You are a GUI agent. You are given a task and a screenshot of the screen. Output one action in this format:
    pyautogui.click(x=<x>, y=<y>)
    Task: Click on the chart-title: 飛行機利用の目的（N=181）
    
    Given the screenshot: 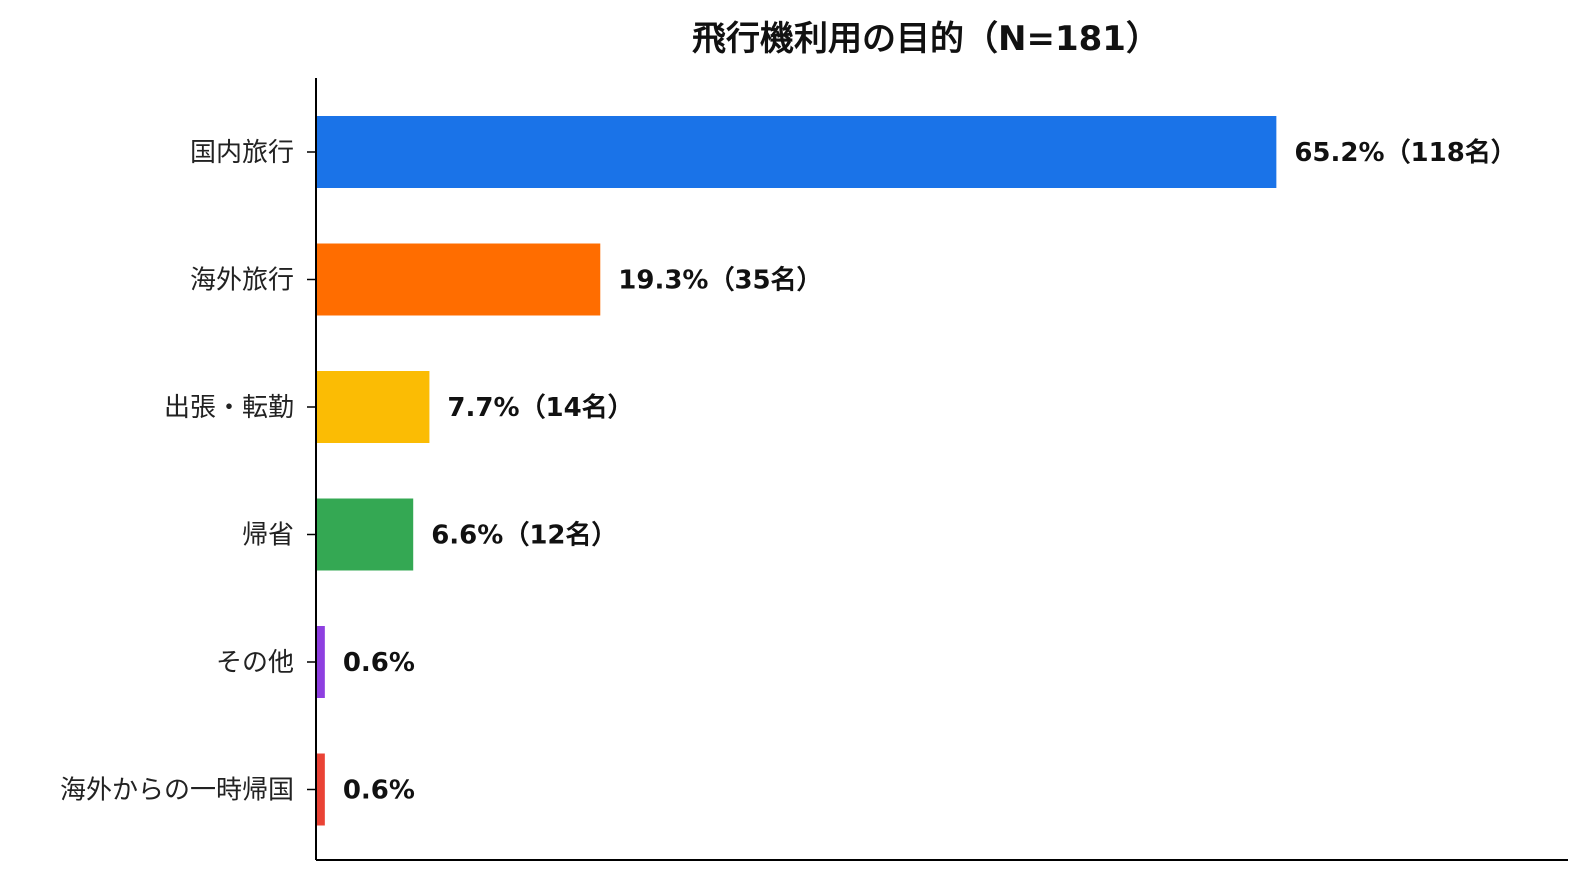 What is the action you would take?
    pyautogui.click(x=926, y=39)
    